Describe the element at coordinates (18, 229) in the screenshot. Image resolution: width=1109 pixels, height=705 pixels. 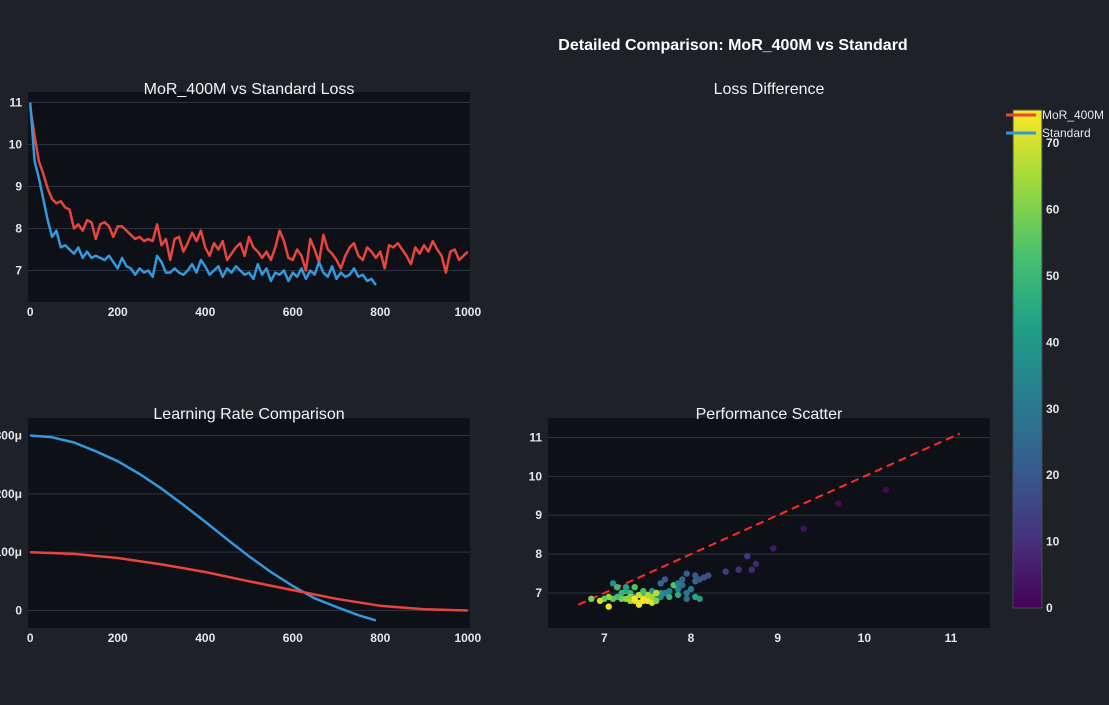
I see `loss-ytick-1: 8` at that location.